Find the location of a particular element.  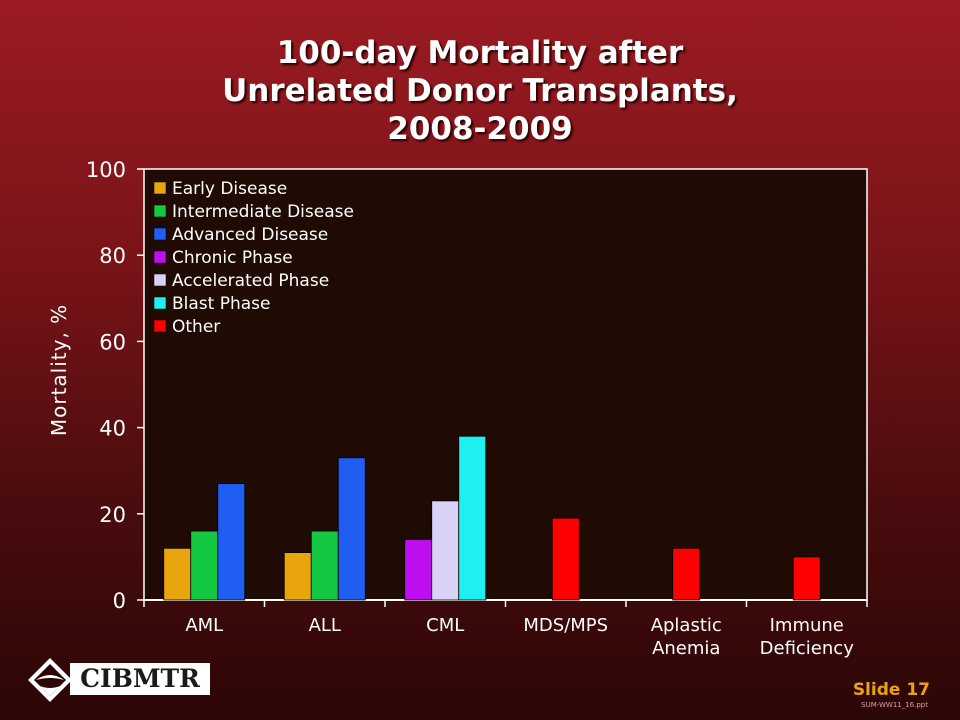

y-tick-label: 100 is located at coordinates (106, 170).